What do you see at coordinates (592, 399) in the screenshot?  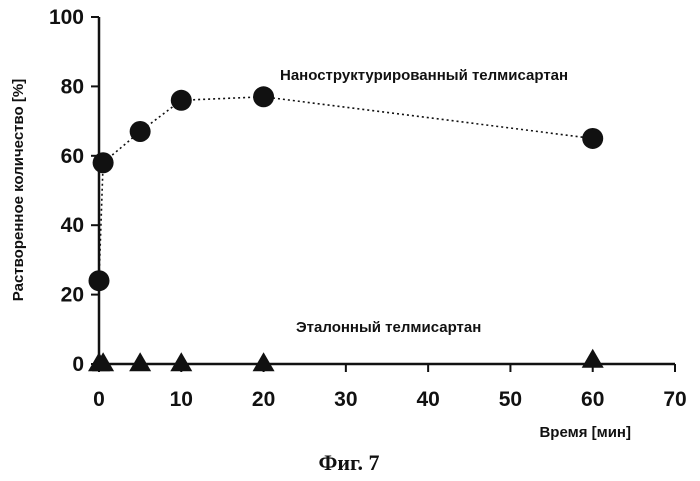 I see `x-tick-label: 60` at bounding box center [592, 399].